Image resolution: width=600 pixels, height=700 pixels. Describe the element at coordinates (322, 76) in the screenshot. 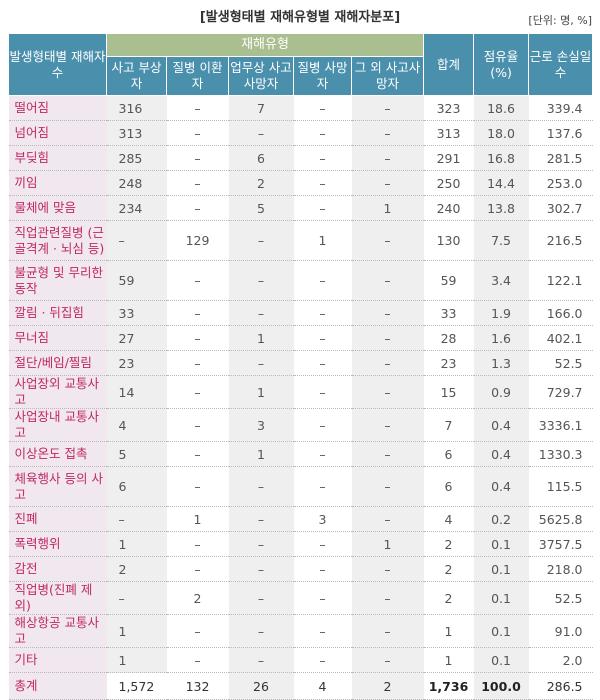

I see `header-type-4: 질병 사망자` at that location.